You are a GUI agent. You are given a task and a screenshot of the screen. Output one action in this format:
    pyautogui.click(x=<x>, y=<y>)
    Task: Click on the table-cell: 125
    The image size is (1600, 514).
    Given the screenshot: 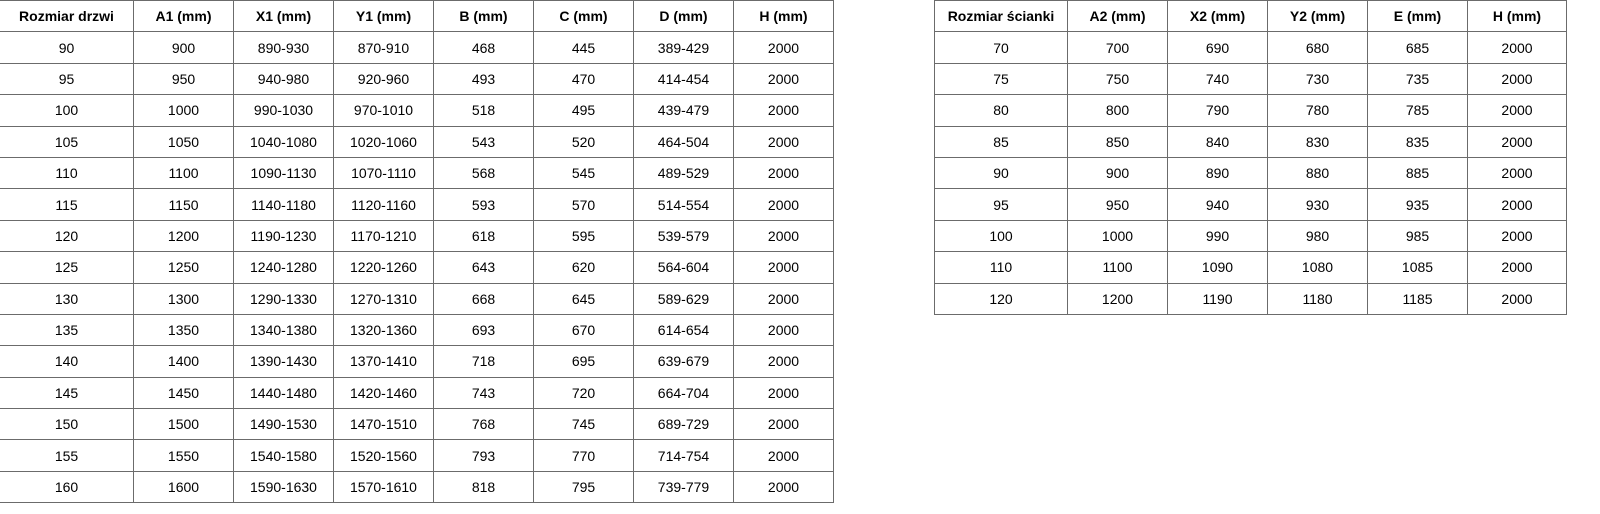 What is the action you would take?
    pyautogui.click(x=67, y=267)
    